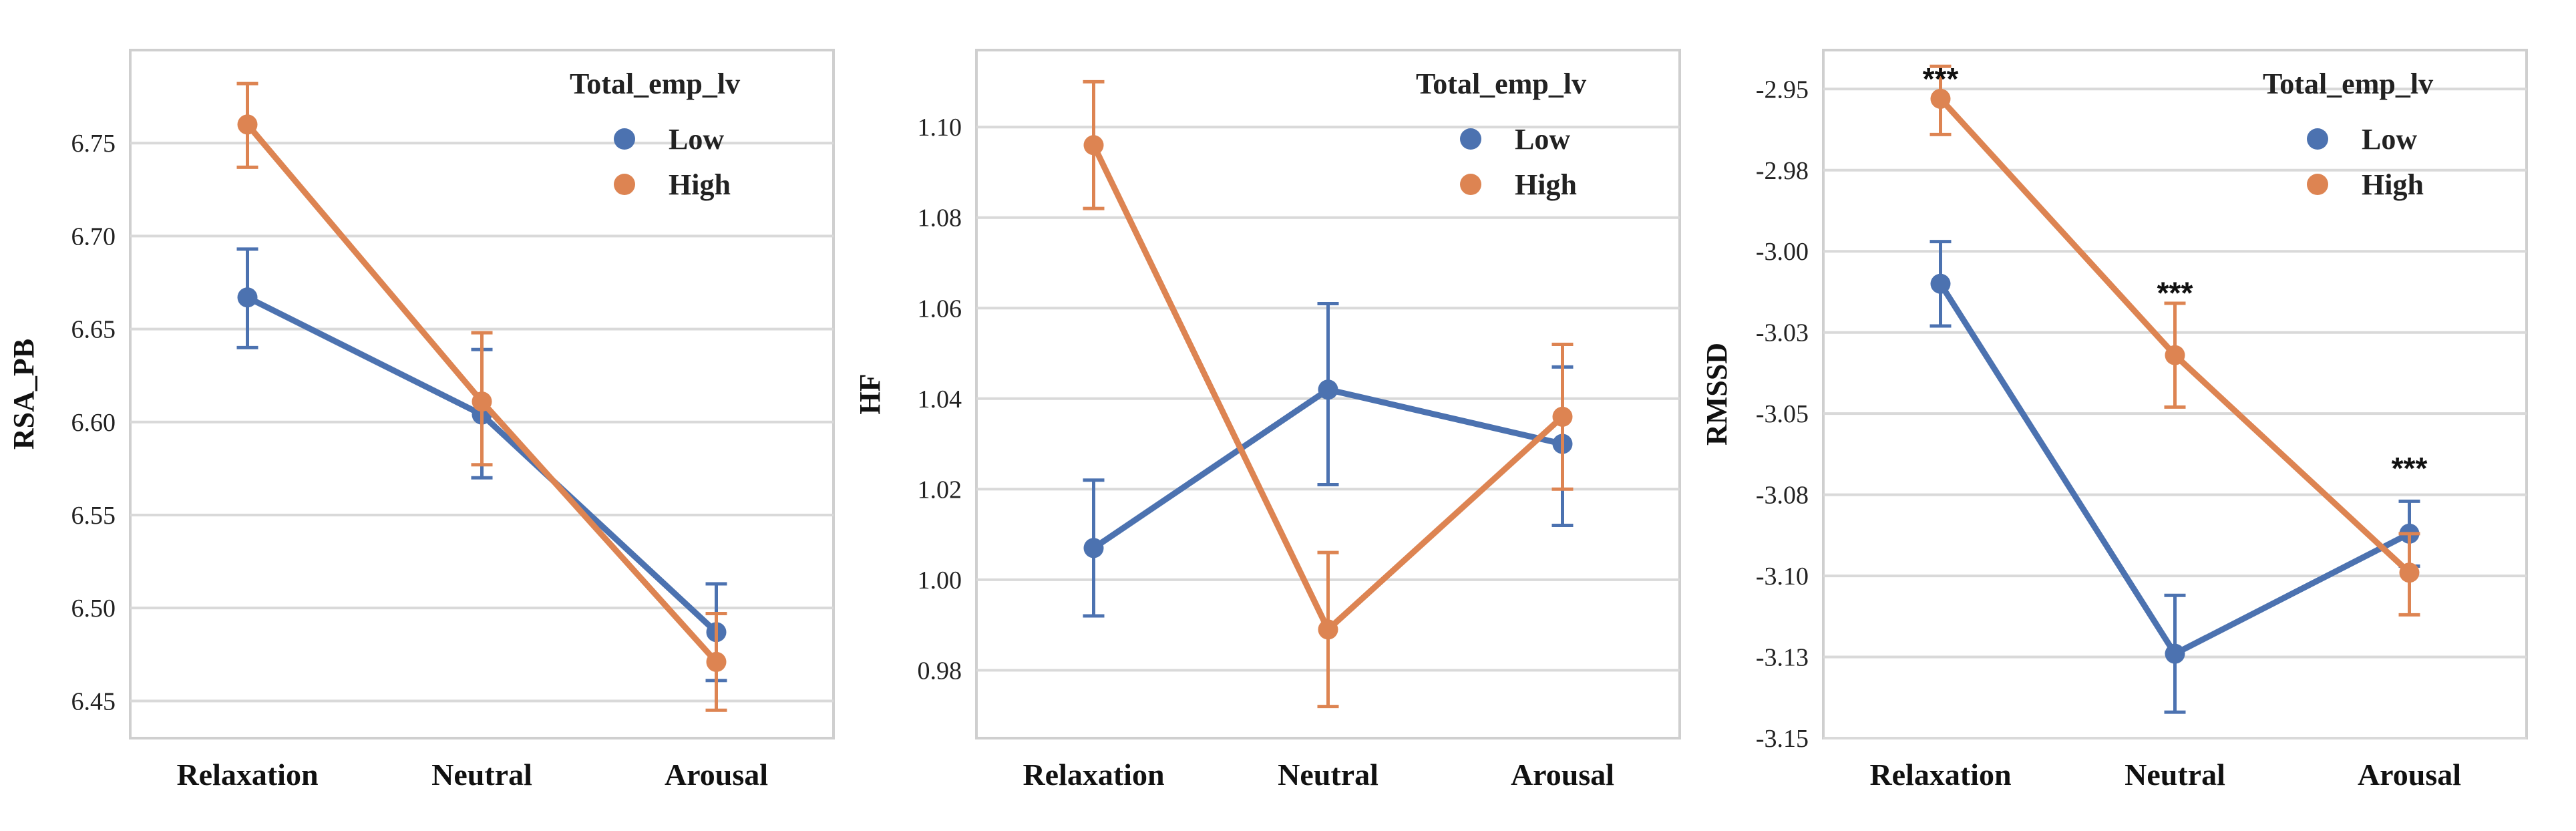 The width and height of the screenshot is (2576, 831). Describe the element at coordinates (940, 671) in the screenshot. I see `y-tick-label: 0.98` at that location.